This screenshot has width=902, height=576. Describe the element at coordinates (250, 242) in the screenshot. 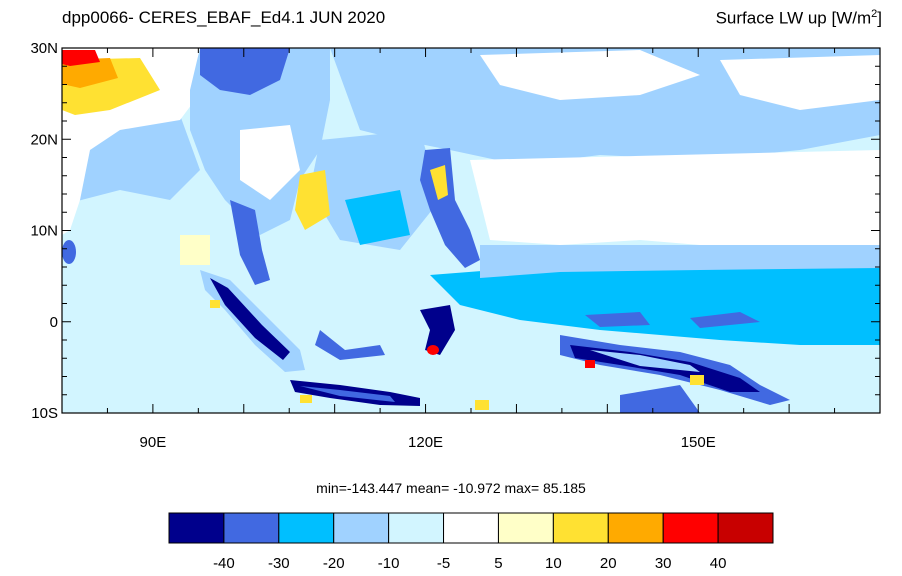

I see `land-malay` at that location.